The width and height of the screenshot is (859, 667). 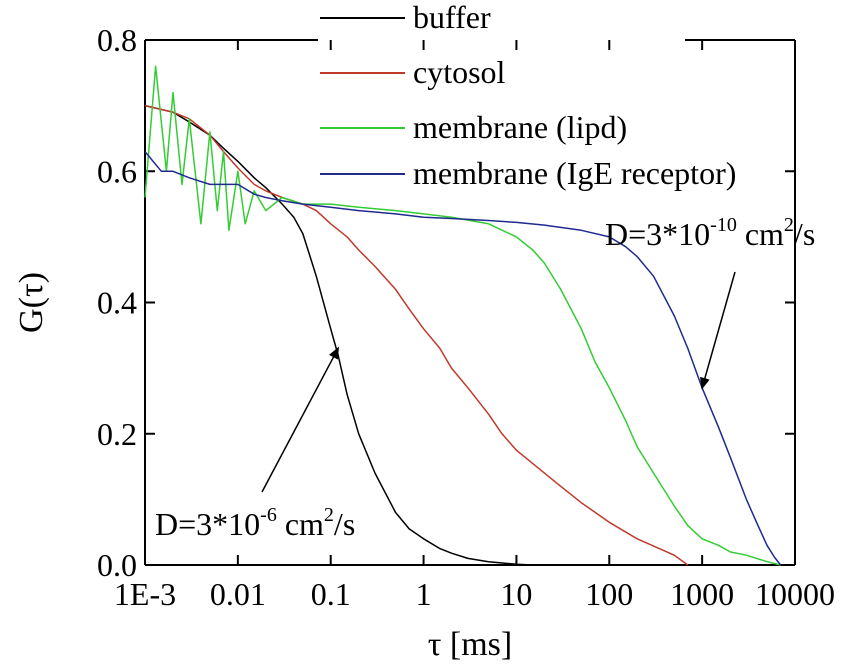 What do you see at coordinates (795, 594) in the screenshot?
I see `x-tick-label: 10000` at bounding box center [795, 594].